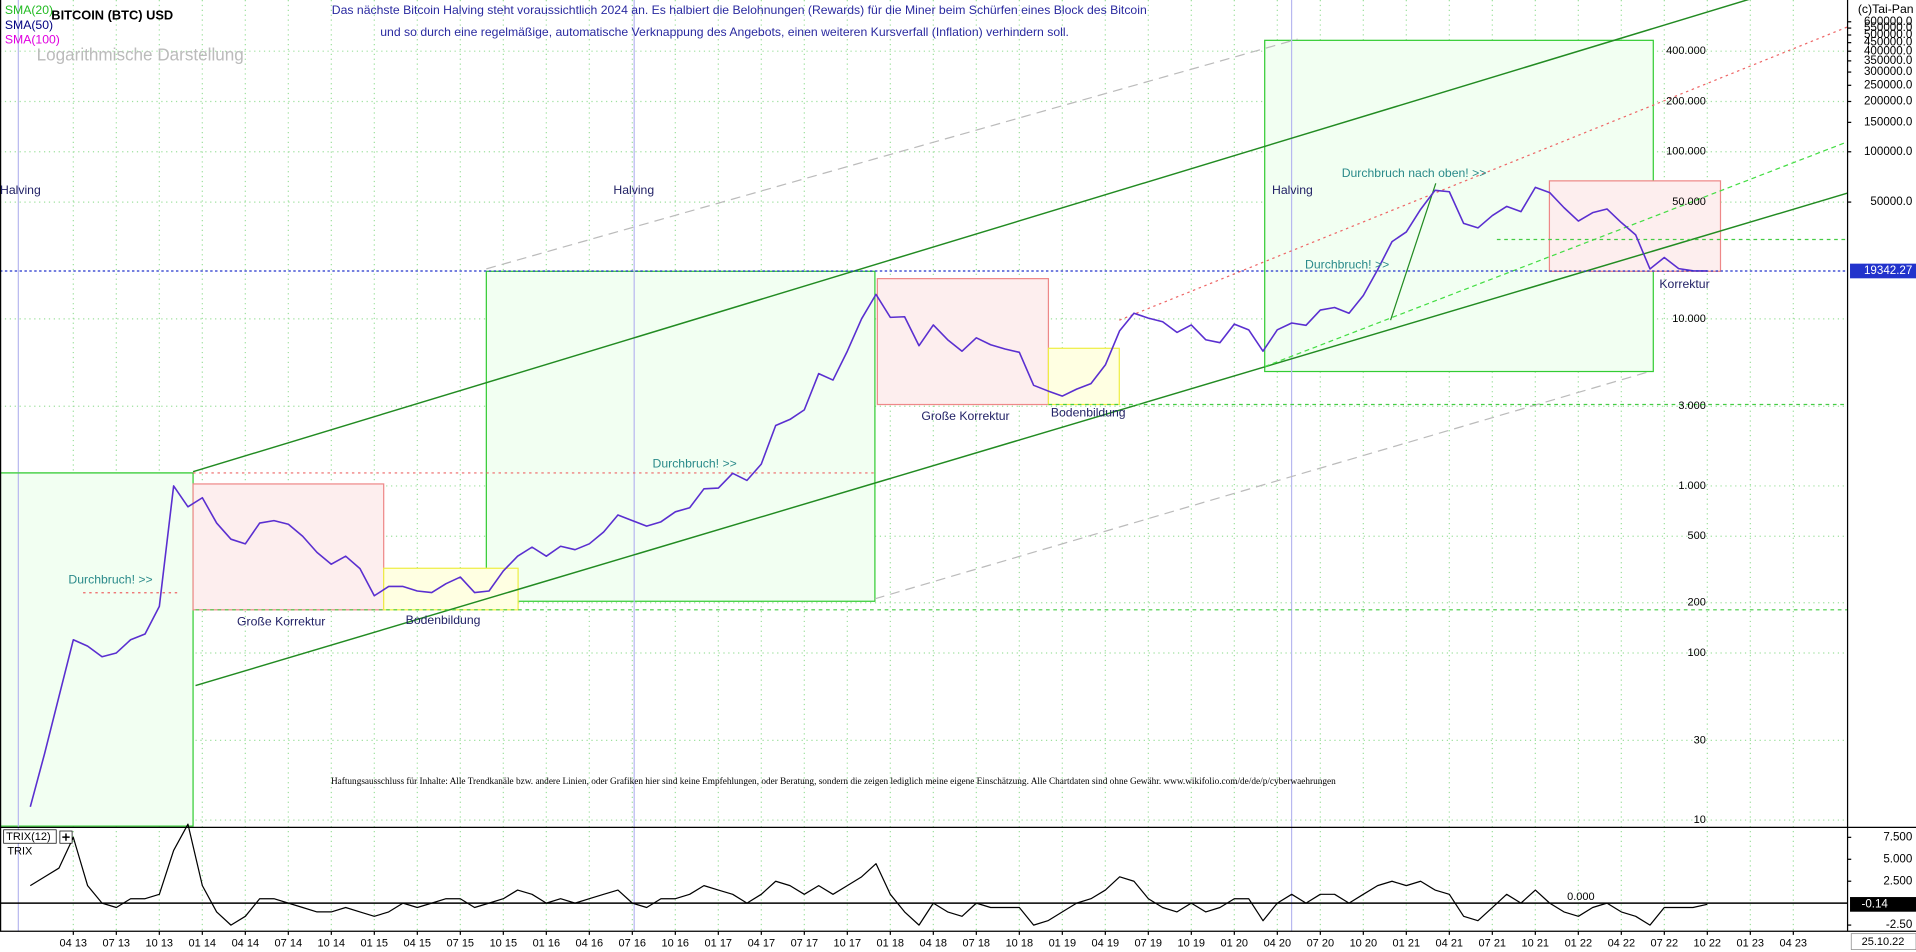 Image resolution: width=1916 pixels, height=952 pixels. I want to click on y-tick-label: 450000.0, so click(1888, 42).